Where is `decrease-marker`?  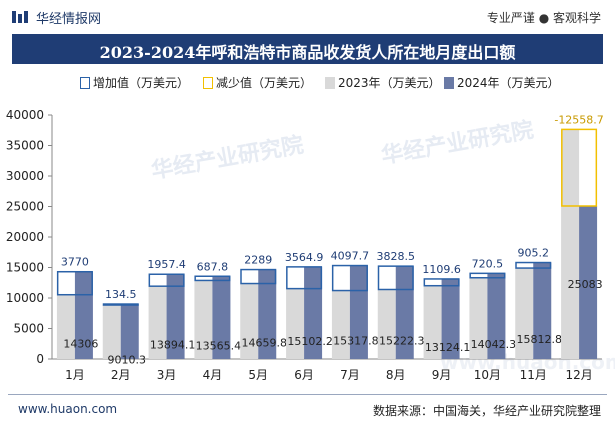 decrease-marker is located at coordinates (579, 167).